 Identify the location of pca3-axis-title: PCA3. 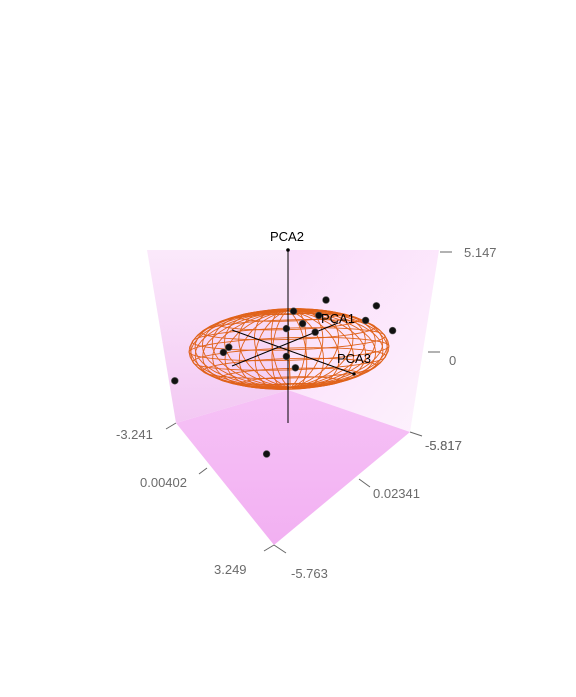
(354, 358).